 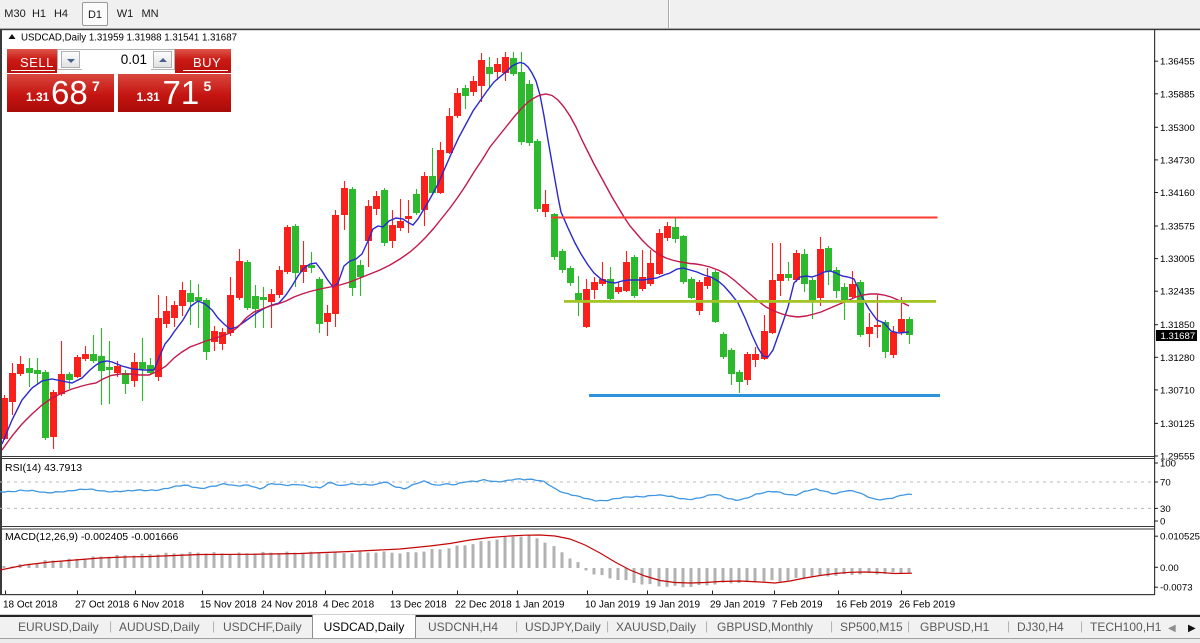 I want to click on svg-text: 1.31850, so click(x=1177, y=325).